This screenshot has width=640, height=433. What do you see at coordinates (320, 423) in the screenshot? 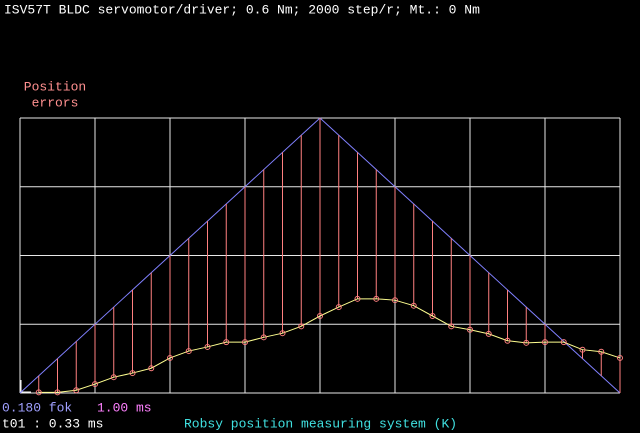
I see `status-system: Robsy position measuring system (K)` at bounding box center [320, 423].